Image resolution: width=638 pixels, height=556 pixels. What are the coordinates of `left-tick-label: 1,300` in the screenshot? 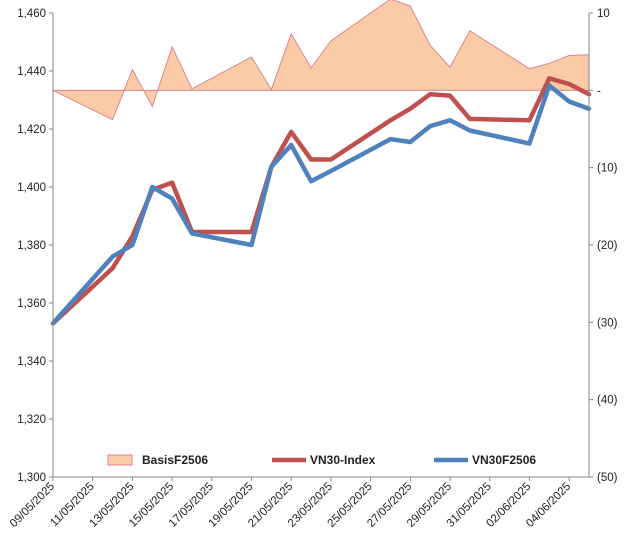 It's located at (31, 478).